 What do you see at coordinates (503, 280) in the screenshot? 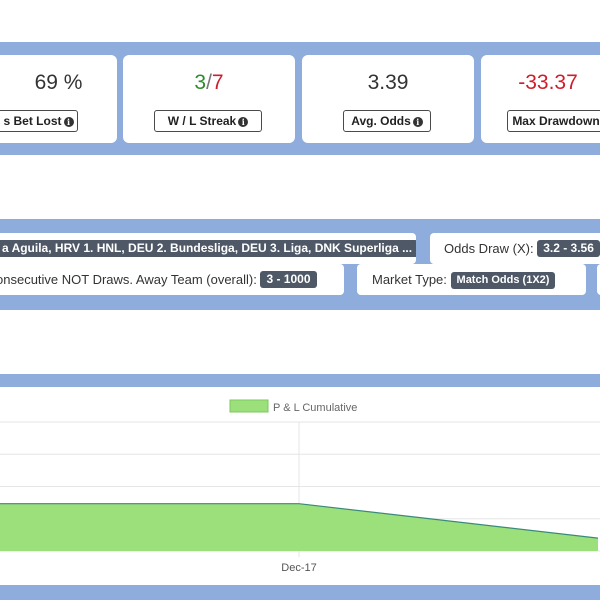
I see `filter-market-type-tag: Match Odds (1X2)` at bounding box center [503, 280].